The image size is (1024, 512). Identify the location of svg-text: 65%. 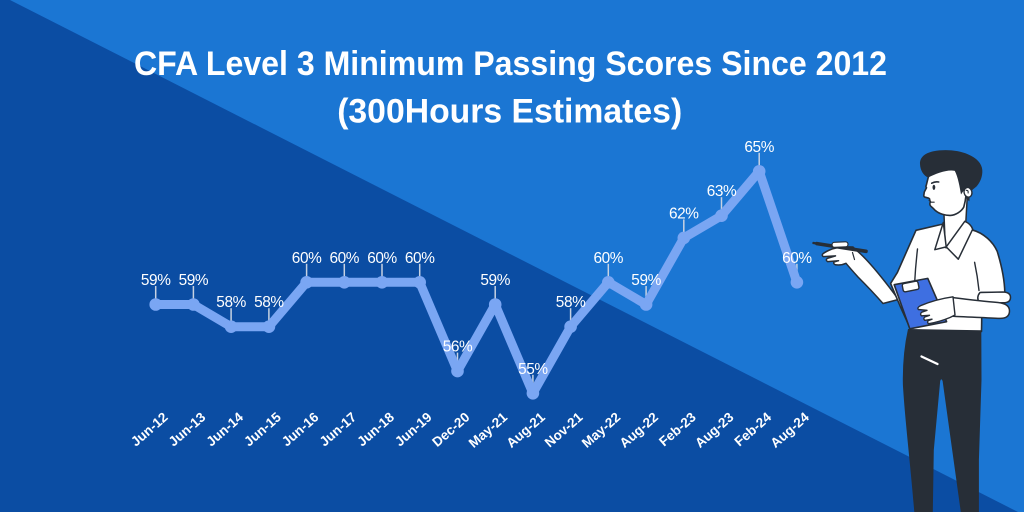
(759, 147).